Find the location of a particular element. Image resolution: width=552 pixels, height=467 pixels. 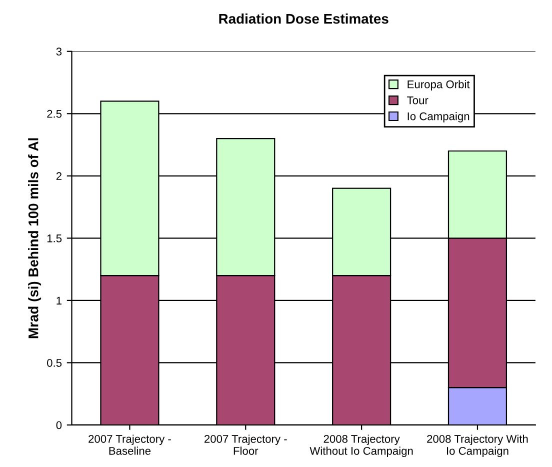

y-tick-label: 0.5 is located at coordinates (54, 362).